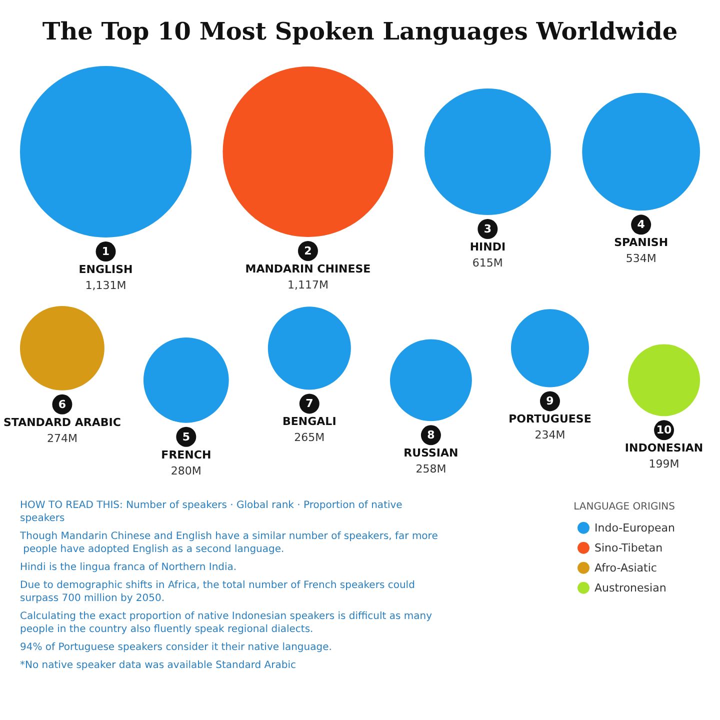 This screenshot has height=720, width=720. Describe the element at coordinates (105, 269) in the screenshot. I see `category-label: ENGLISH` at that location.